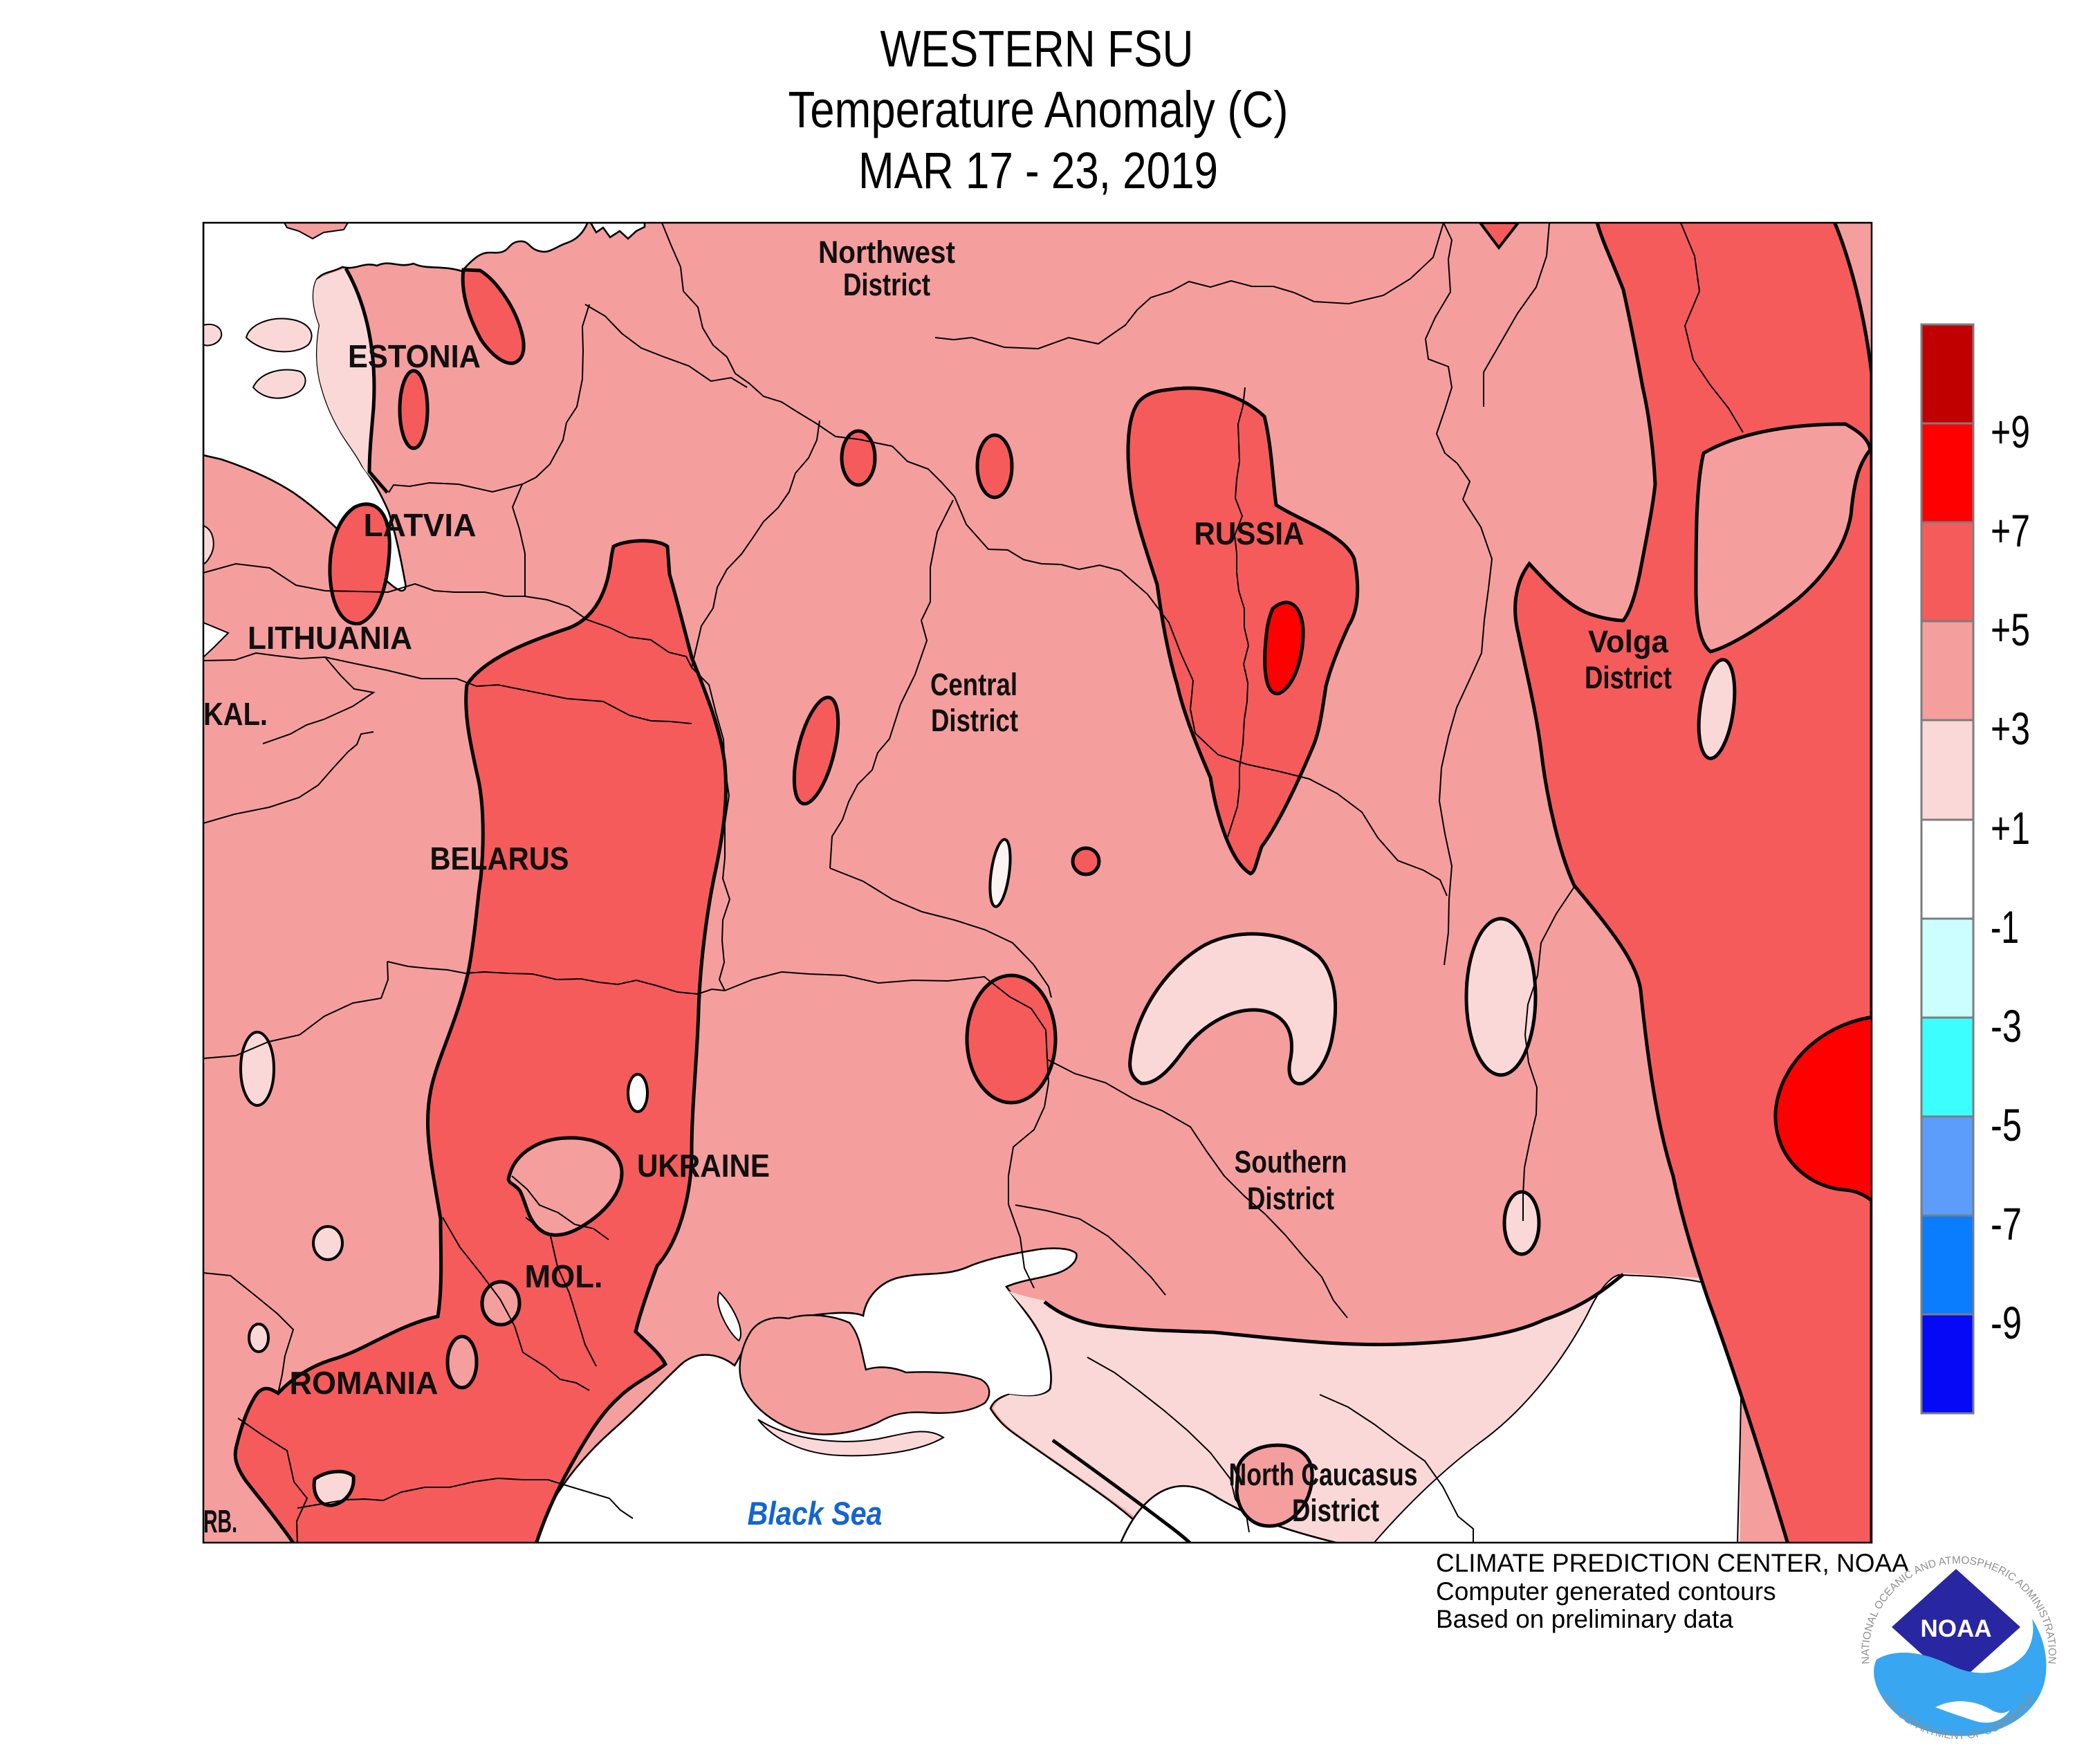  I want to click on svg-text: LATVIA, so click(420, 525).